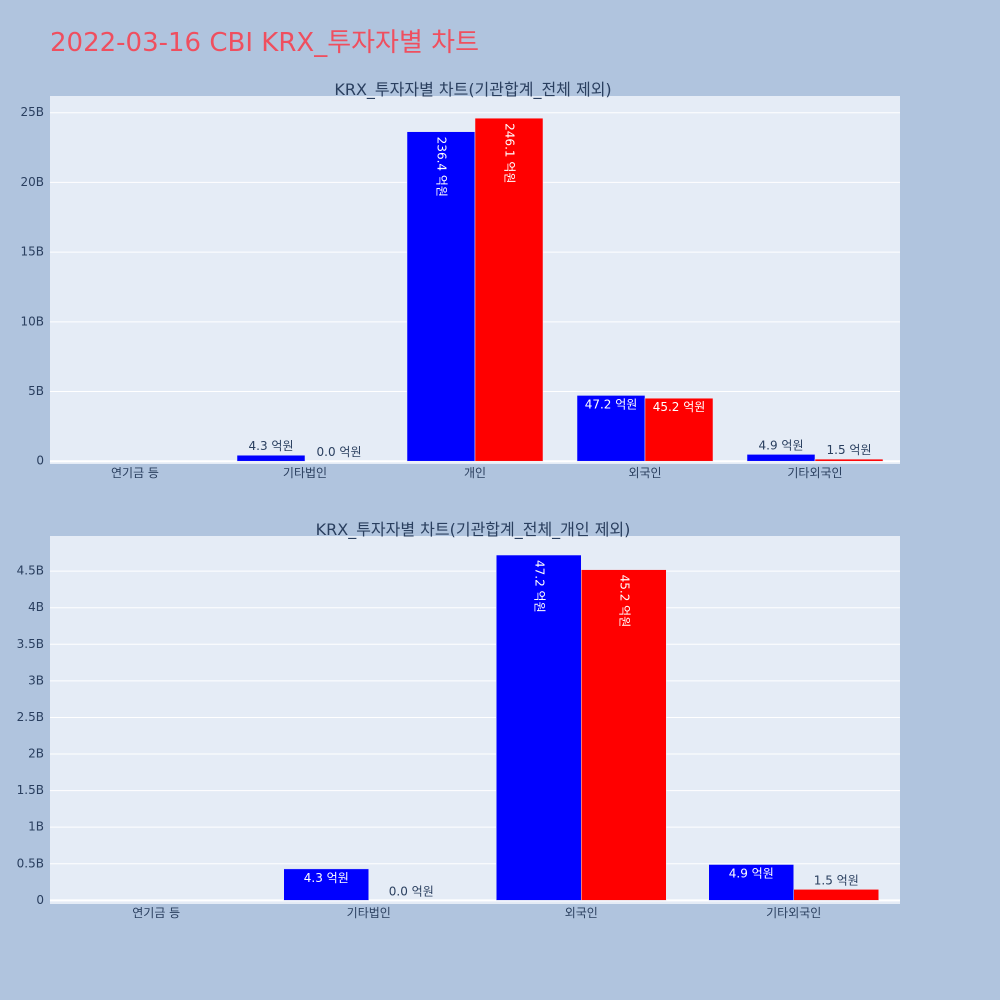  I want to click on y-tick-label: 0.5B, so click(30, 863).